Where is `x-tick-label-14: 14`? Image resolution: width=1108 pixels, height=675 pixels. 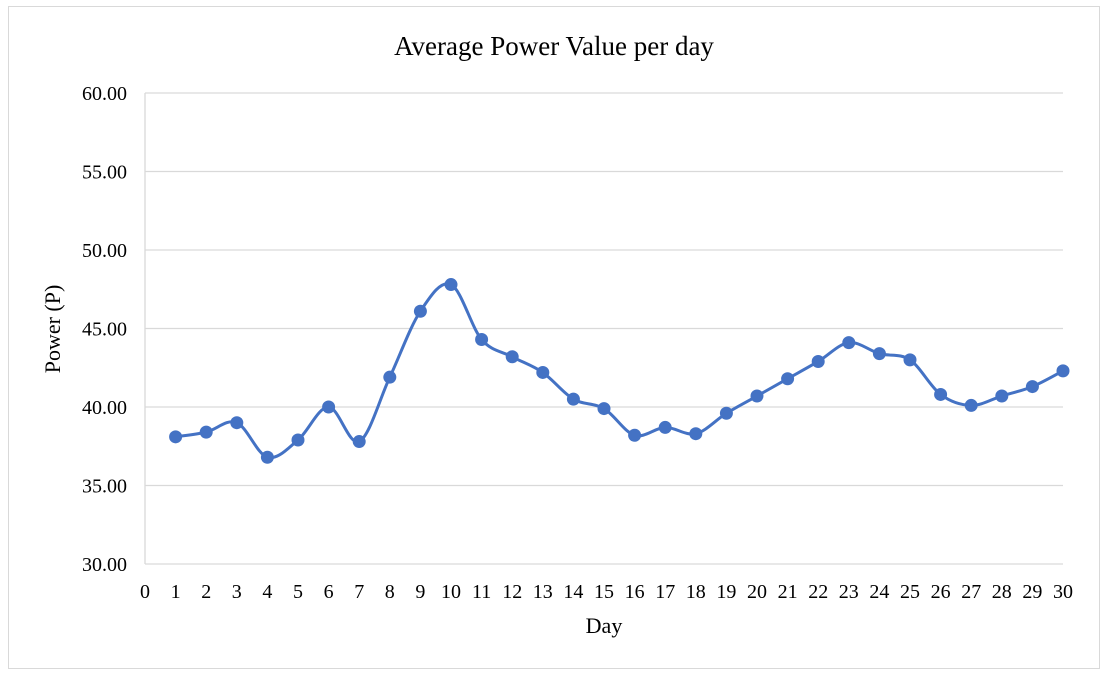 x-tick-label-14: 14 is located at coordinates (573, 592).